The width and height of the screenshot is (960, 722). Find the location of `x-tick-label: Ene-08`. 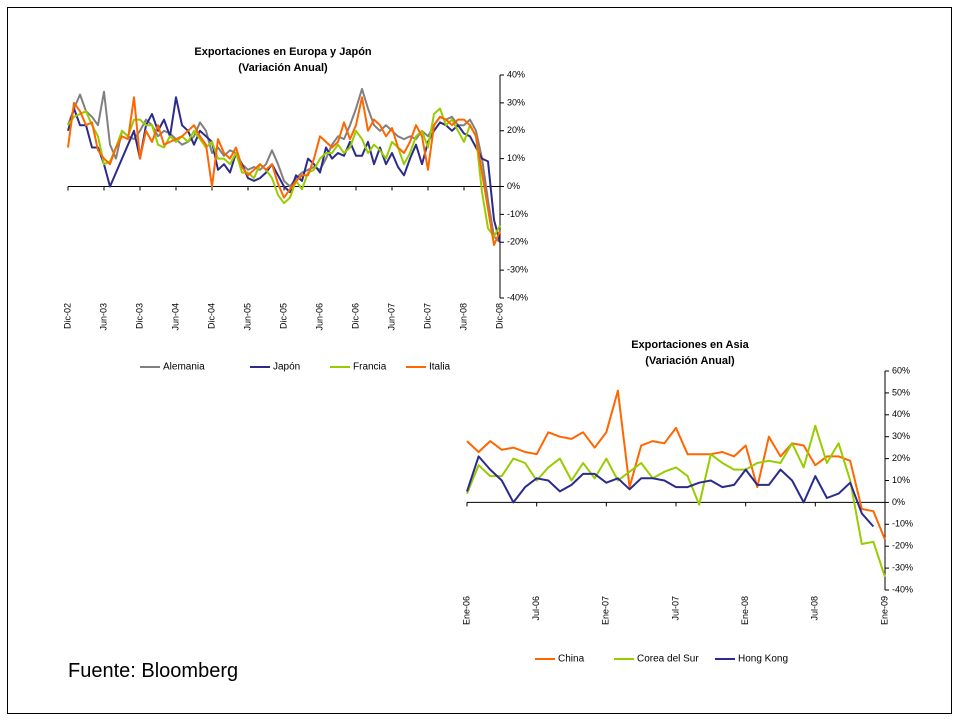

x-tick-label: Ene-08 is located at coordinates (745, 610).